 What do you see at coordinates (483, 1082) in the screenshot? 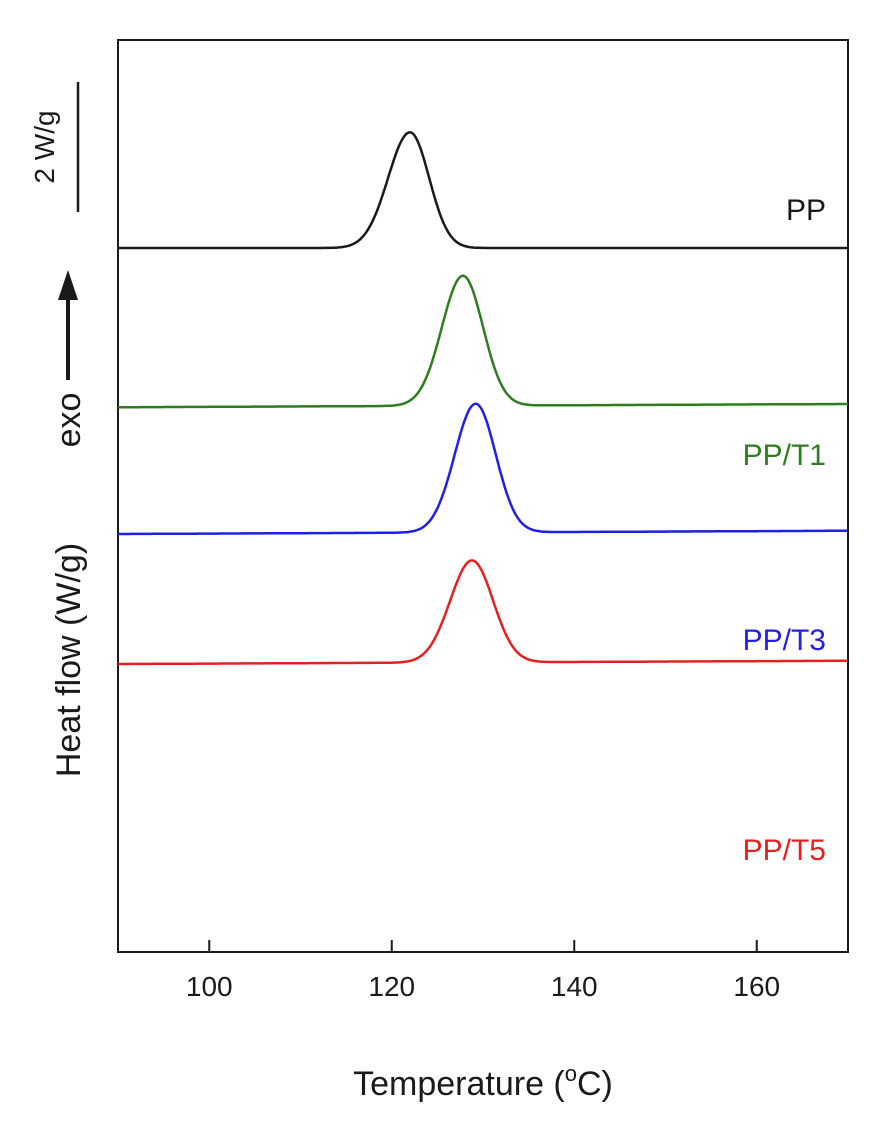
I see `x-axis-title: Temperature (oC)` at bounding box center [483, 1082].